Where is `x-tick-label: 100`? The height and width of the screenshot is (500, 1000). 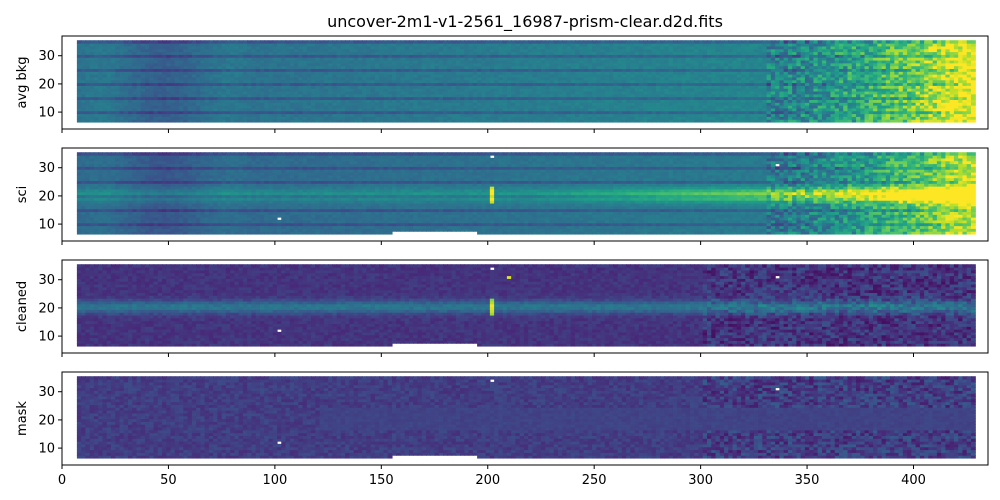
x-tick-label: 100 is located at coordinates (274, 480).